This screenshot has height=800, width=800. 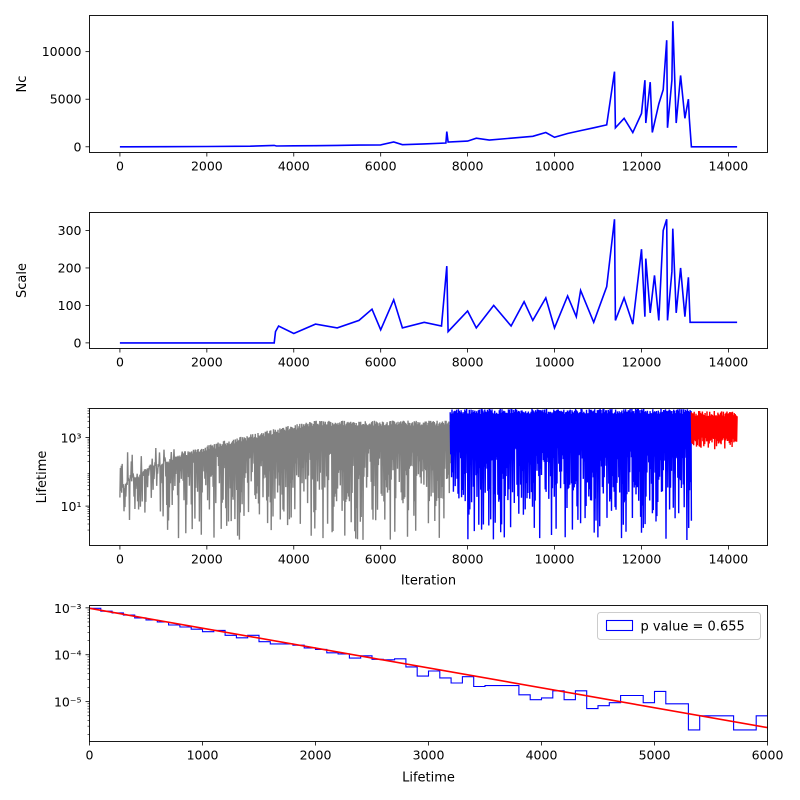 I want to click on nc-xtick-label: 14000, so click(x=729, y=166).